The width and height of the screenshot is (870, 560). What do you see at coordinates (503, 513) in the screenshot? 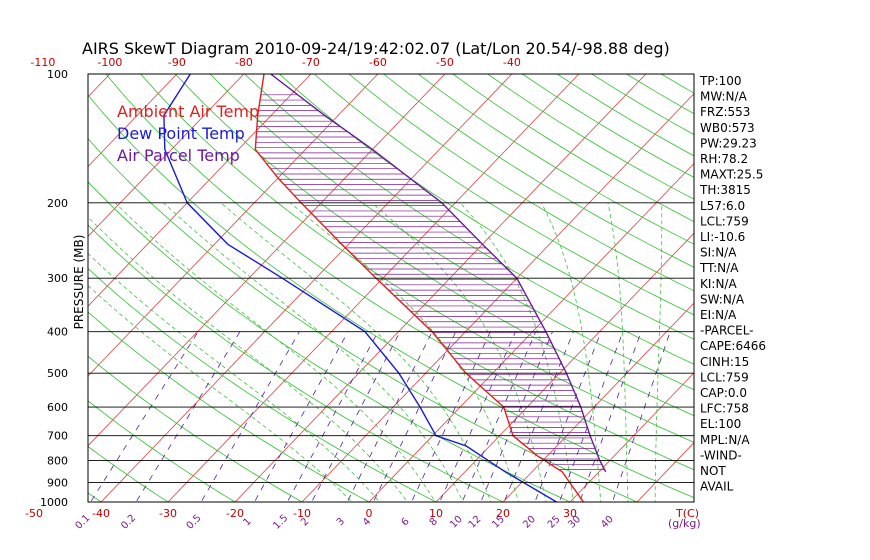
I see `bottom-temp-tick-label: 20` at bounding box center [503, 513].